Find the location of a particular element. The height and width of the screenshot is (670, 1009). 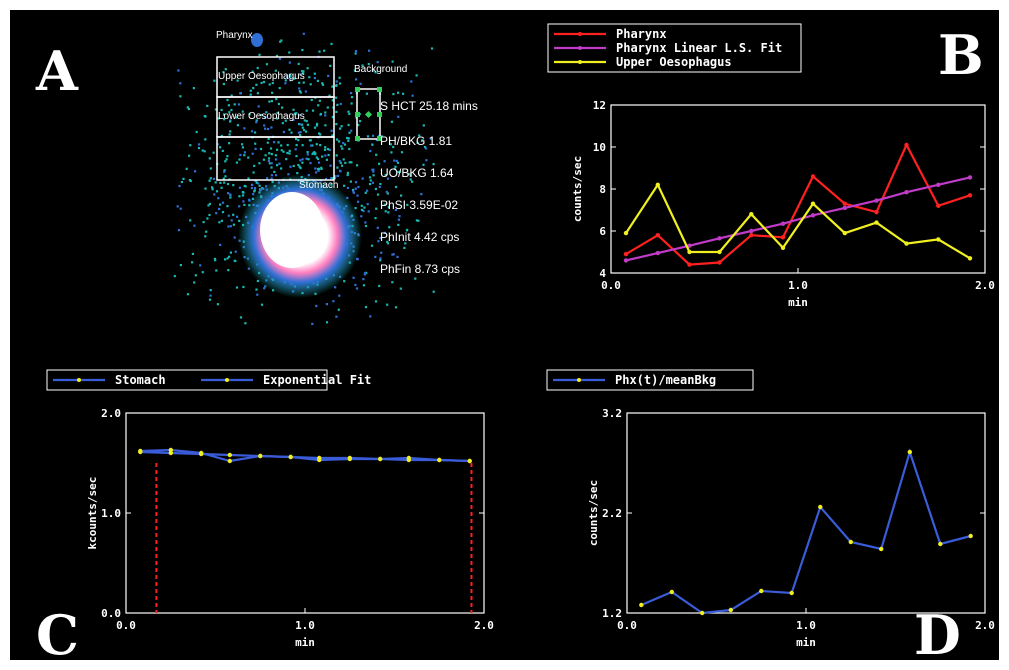

y-tick-label: 3.2 is located at coordinates (612, 413).